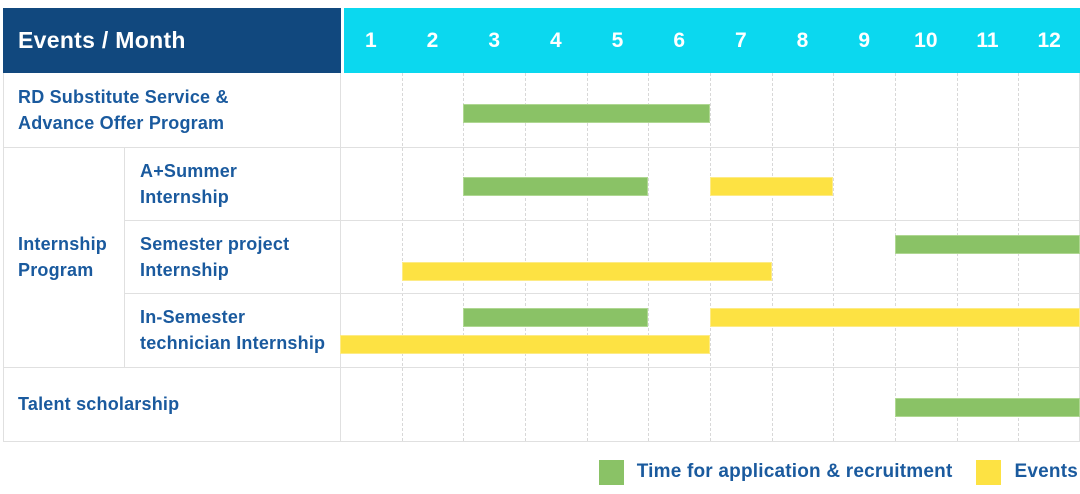  Describe the element at coordinates (3, 257) in the screenshot. I see `table-left-border` at that location.